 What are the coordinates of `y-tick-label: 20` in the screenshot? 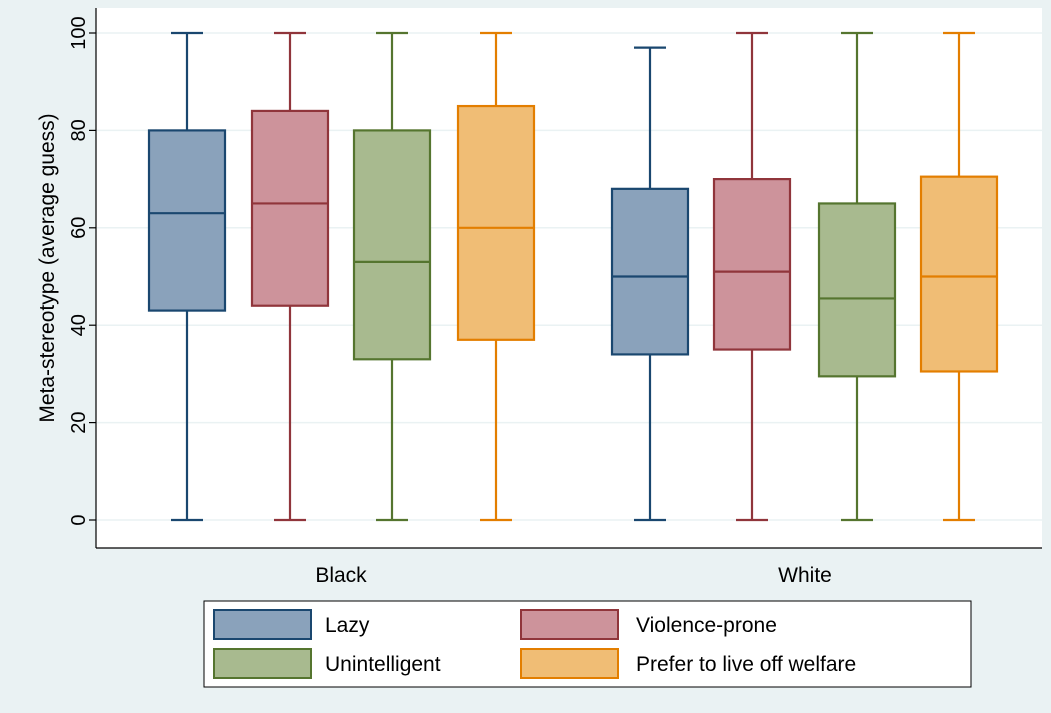 It's located at (79, 422).